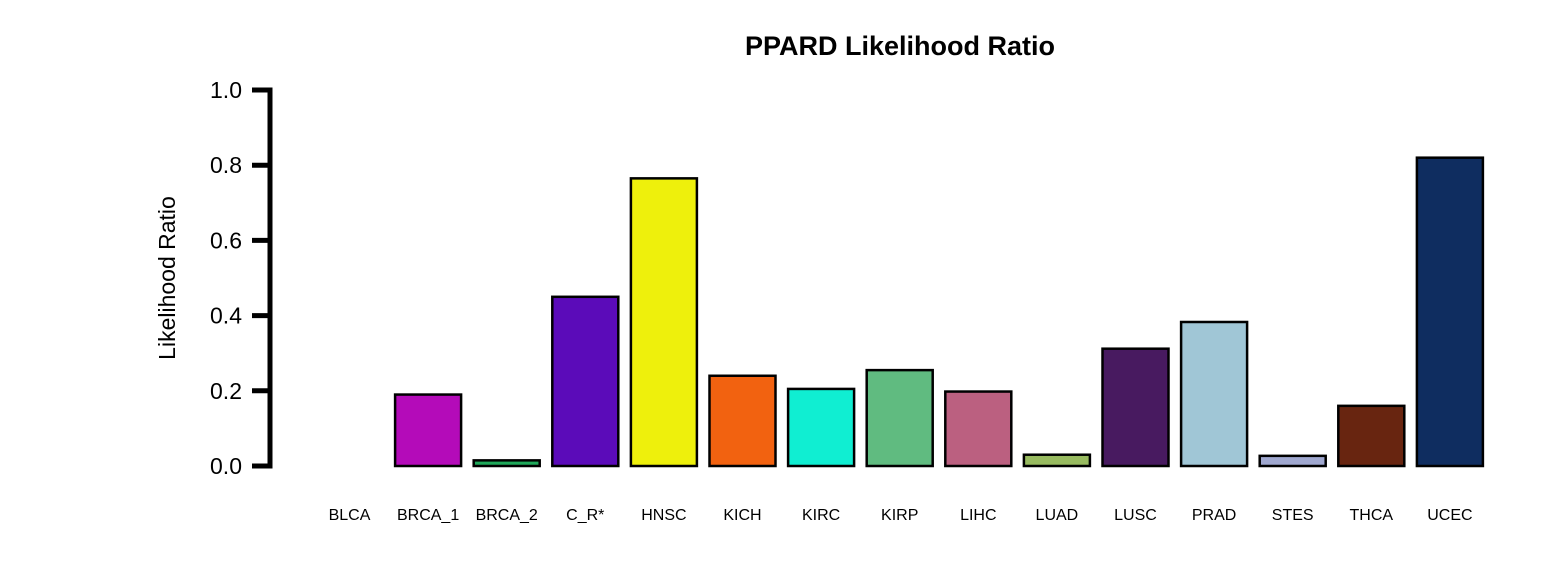  I want to click on x-tick-label: C_R*, so click(585, 515).